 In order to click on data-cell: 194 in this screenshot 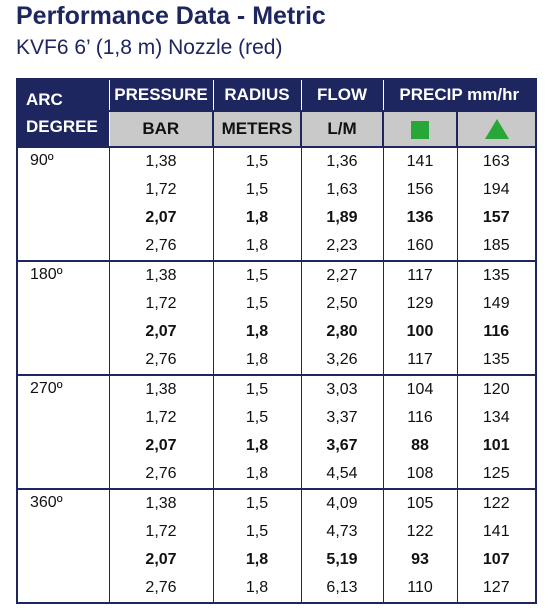, I will do `click(496, 190)`.